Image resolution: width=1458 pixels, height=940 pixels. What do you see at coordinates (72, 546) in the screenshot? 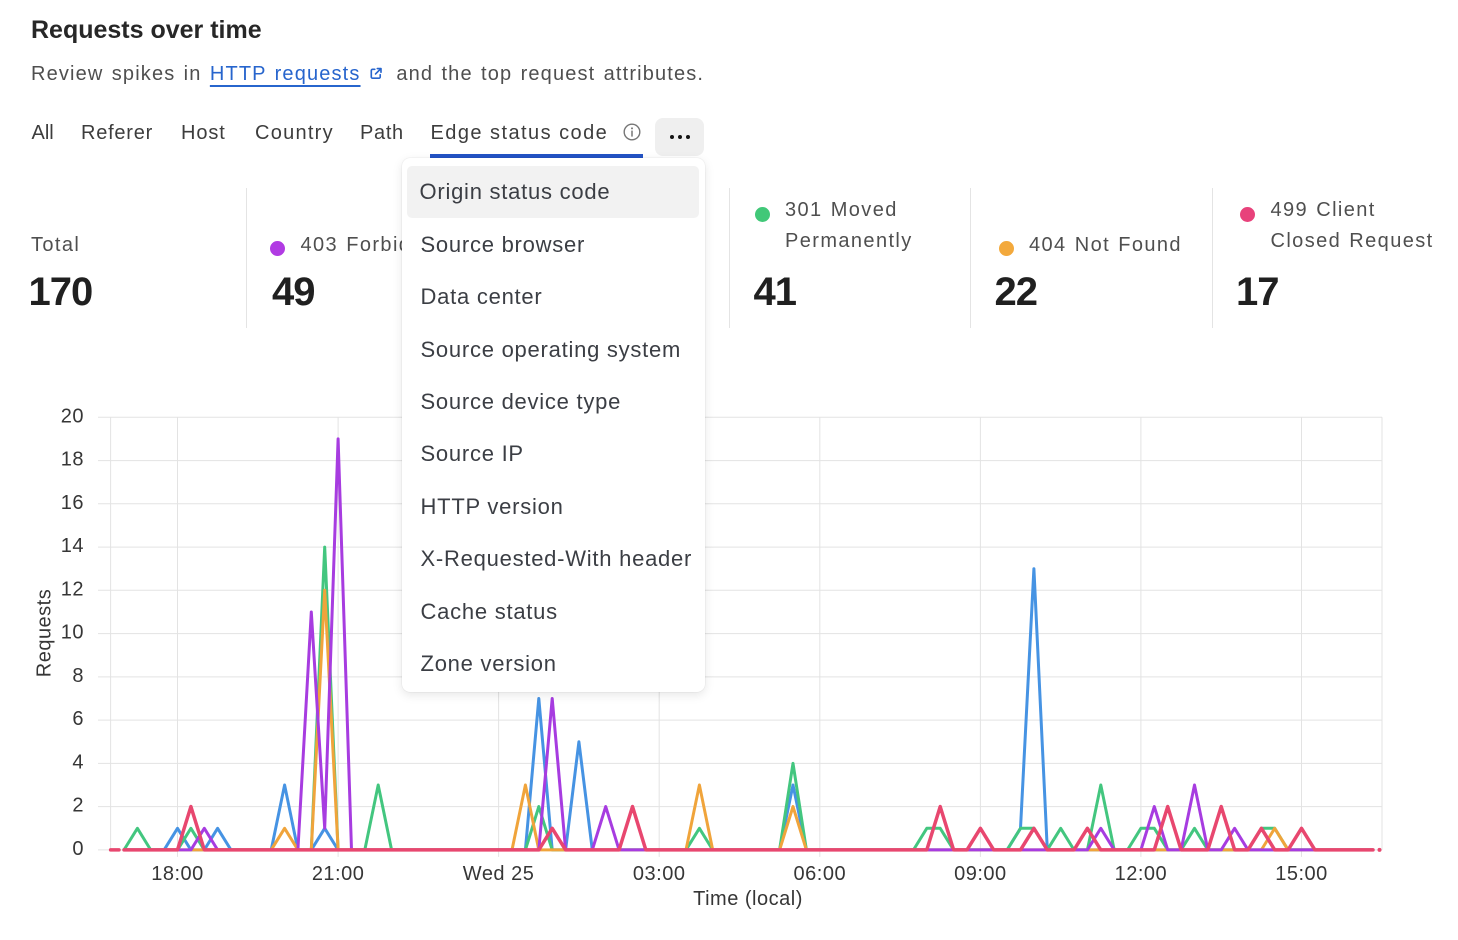
I see `svg-text: 14` at bounding box center [72, 546].